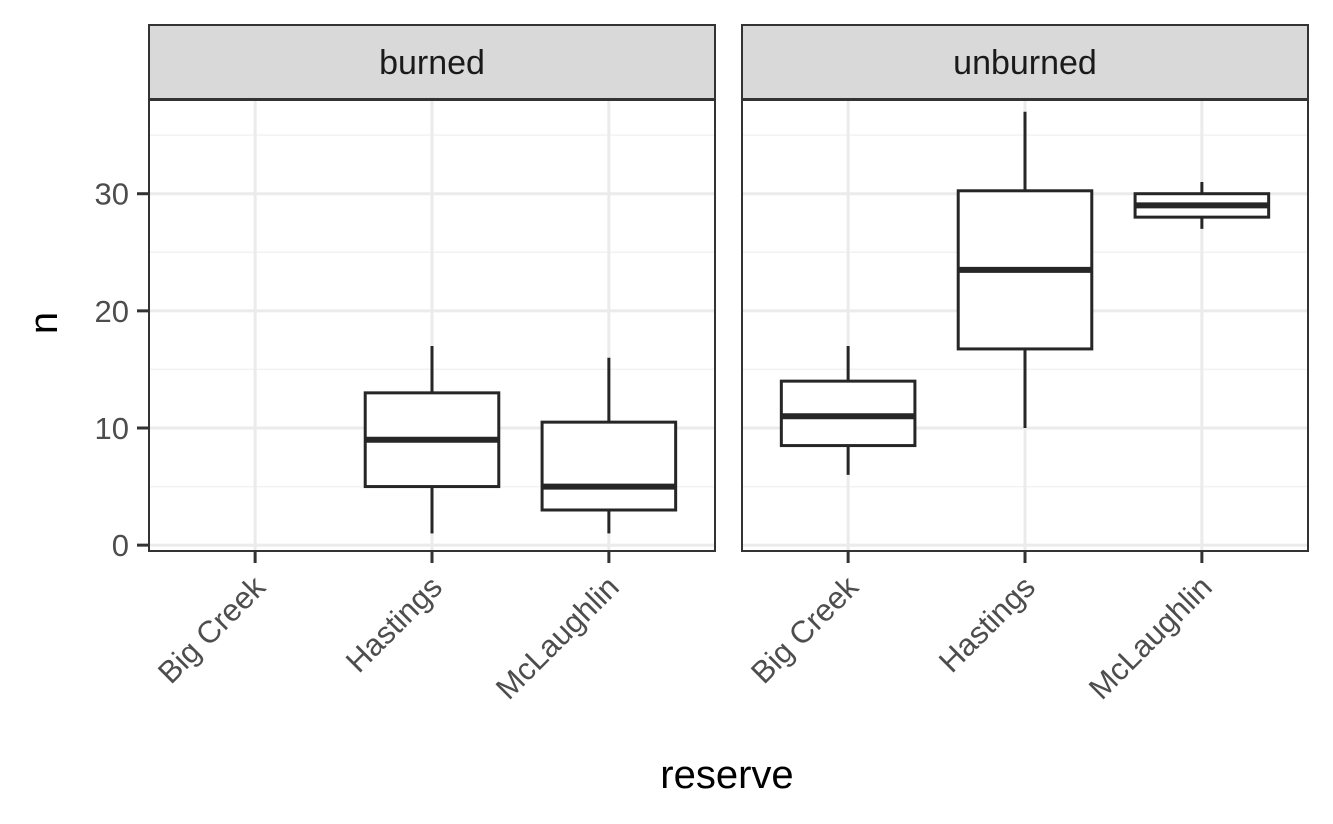 The image size is (1333, 824). I want to click on y-tick-label: 10, so click(112, 428).